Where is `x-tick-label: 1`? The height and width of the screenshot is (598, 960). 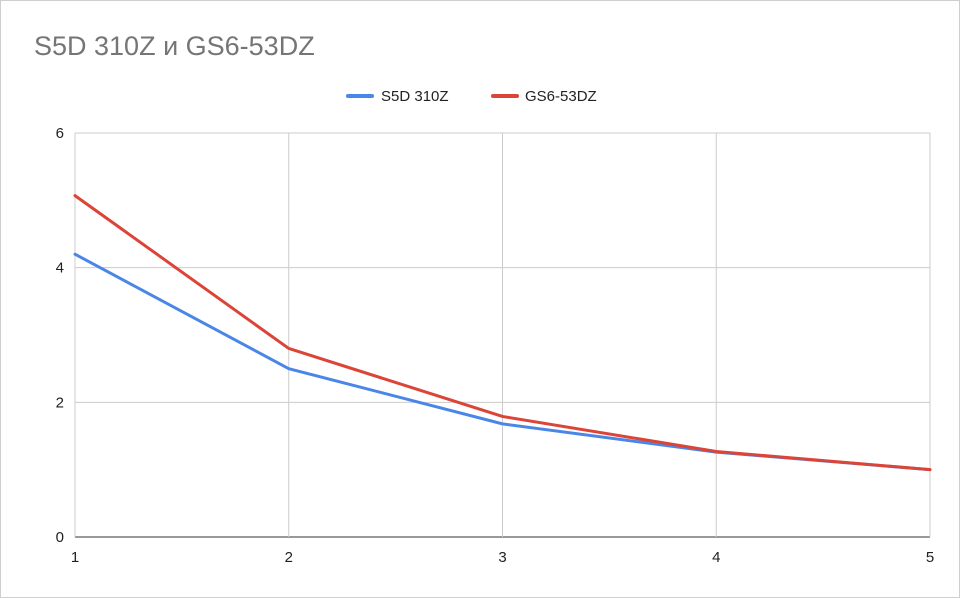 x-tick-label: 1 is located at coordinates (75, 557).